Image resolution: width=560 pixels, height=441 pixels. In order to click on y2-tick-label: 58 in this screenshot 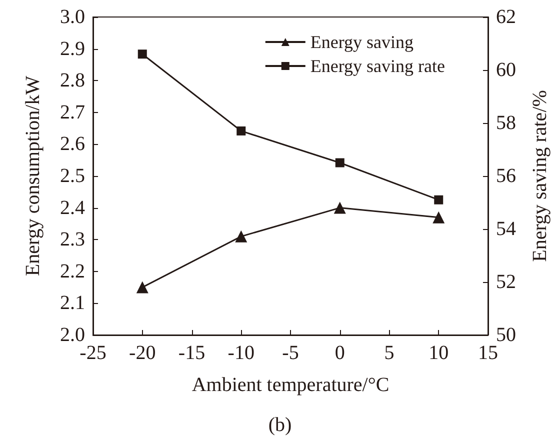, I will do `click(506, 123)`.